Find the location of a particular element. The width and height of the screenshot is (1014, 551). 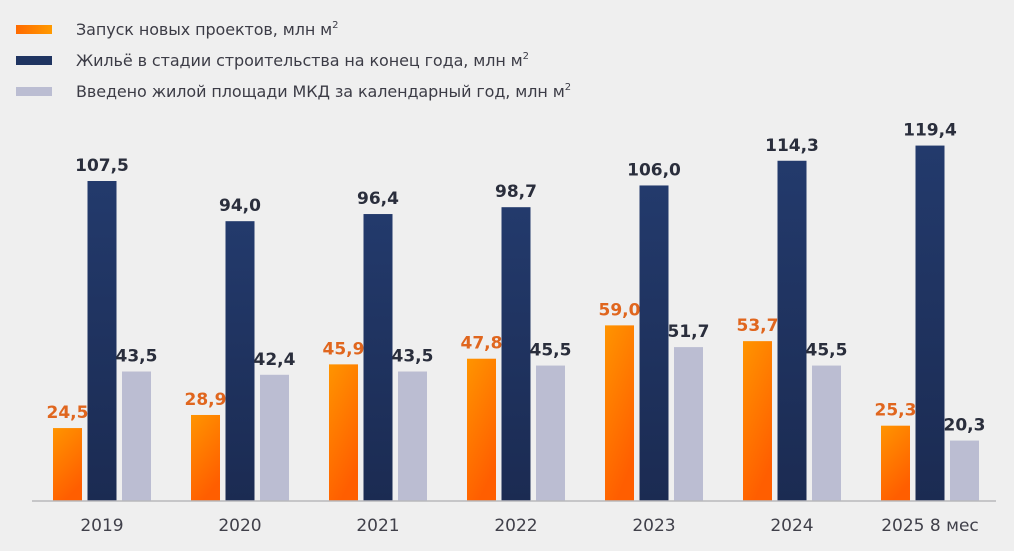

category-label-3: 2022 is located at coordinates (515, 526).